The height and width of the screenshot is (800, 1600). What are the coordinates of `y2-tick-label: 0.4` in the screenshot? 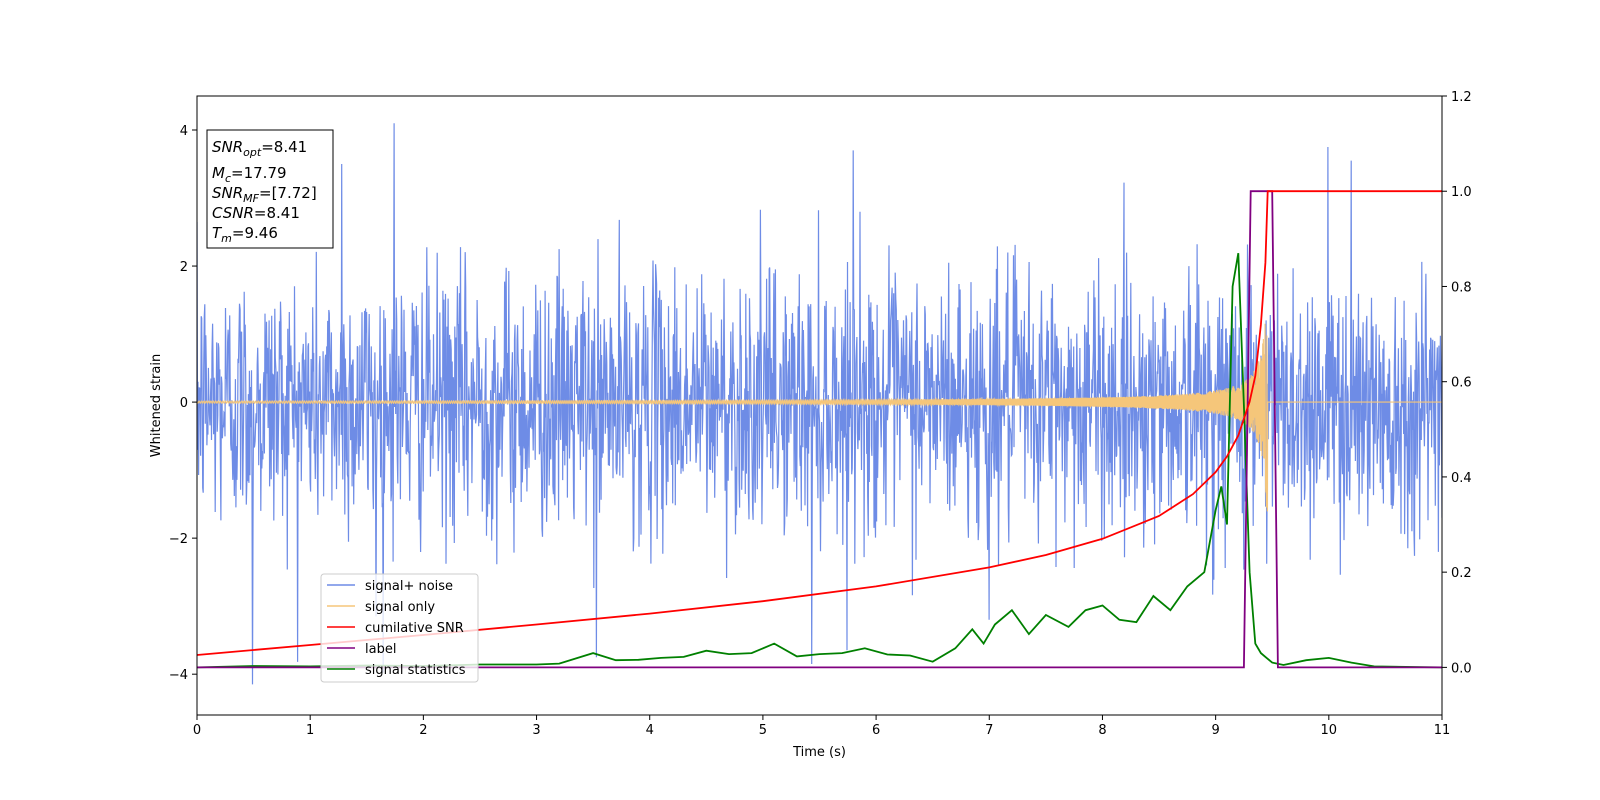 It's located at (1461, 478).